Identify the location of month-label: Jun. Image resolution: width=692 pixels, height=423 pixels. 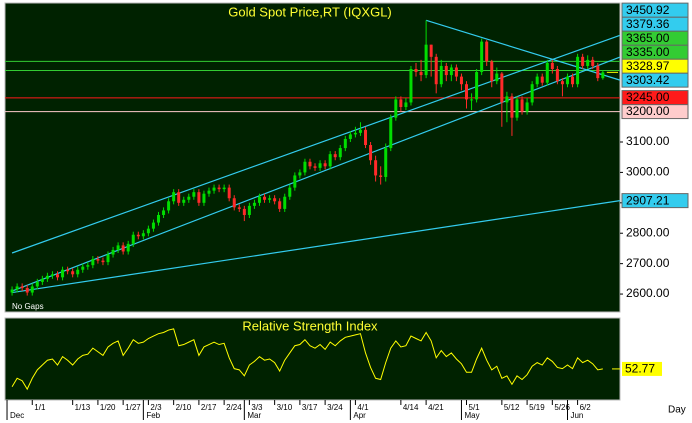
(576, 415).